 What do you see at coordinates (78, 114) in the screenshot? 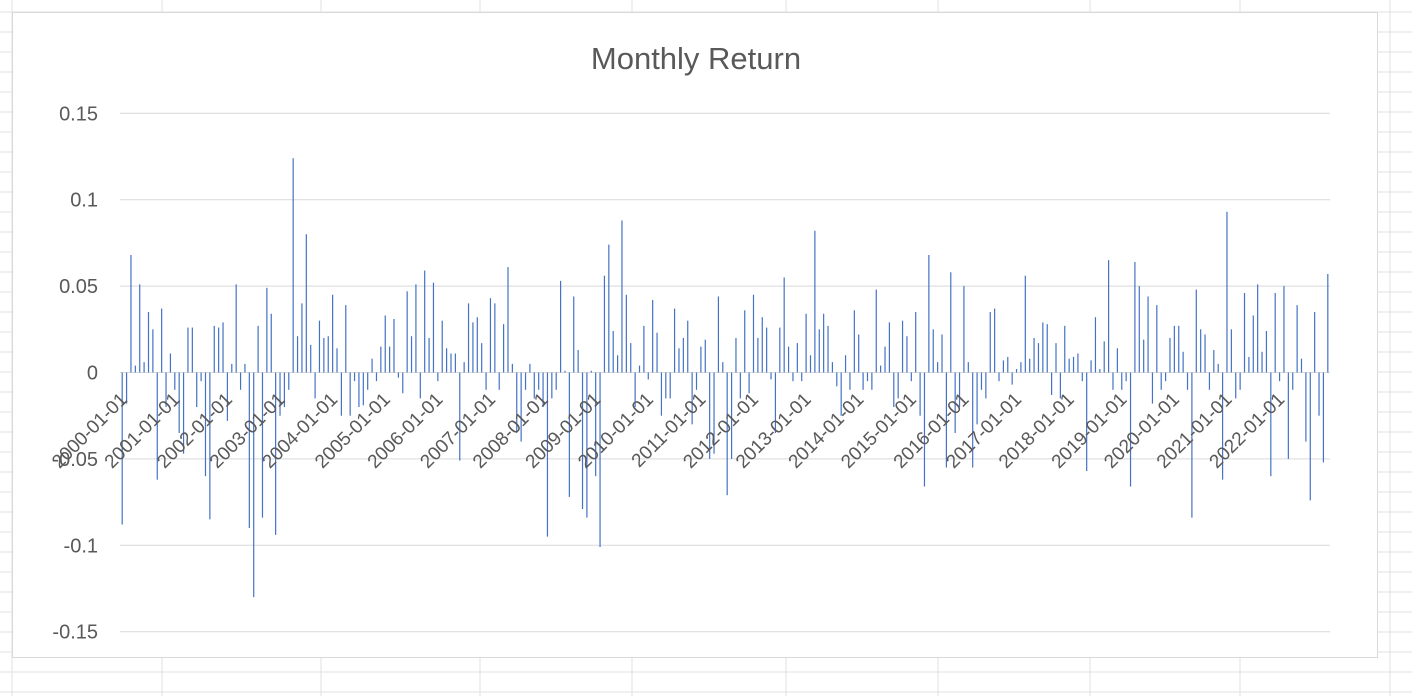
I see `y-tick-label: 0.15` at bounding box center [78, 114].